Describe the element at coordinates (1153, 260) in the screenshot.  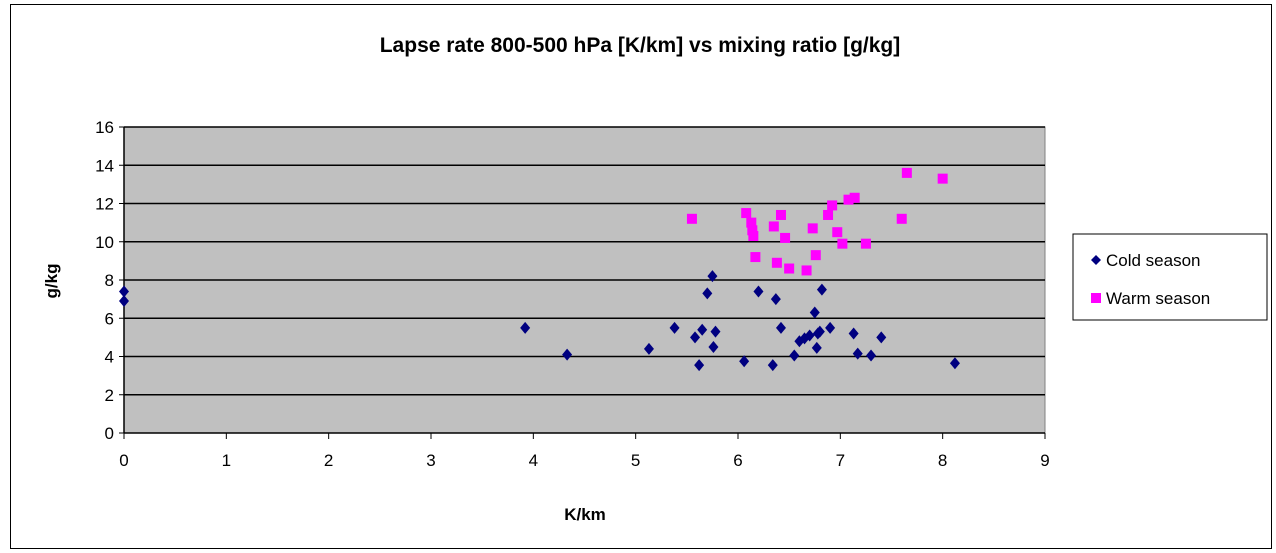
I see `legend-label-cold: Cold season` at that location.